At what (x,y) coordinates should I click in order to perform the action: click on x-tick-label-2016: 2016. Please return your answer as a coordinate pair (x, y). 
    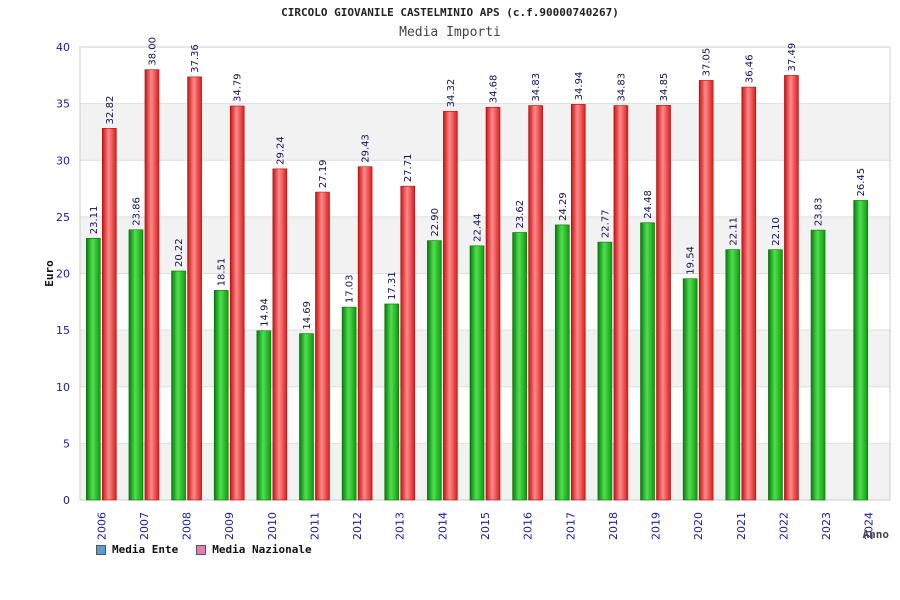
    Looking at the image, I should click on (528, 526).